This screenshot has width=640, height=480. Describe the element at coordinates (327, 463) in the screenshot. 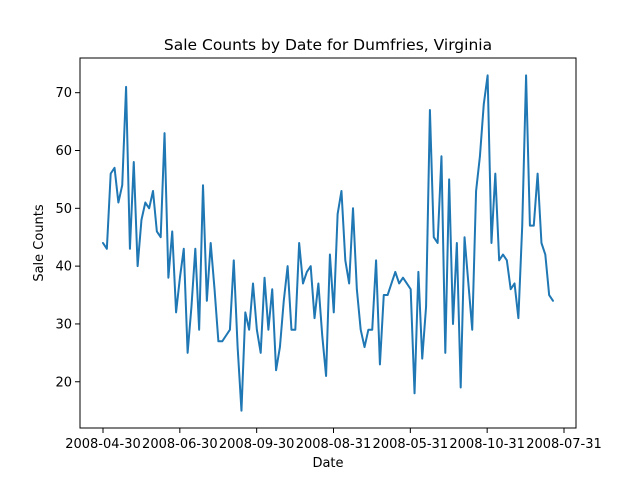

I see `x-axis-title: Date` at that location.